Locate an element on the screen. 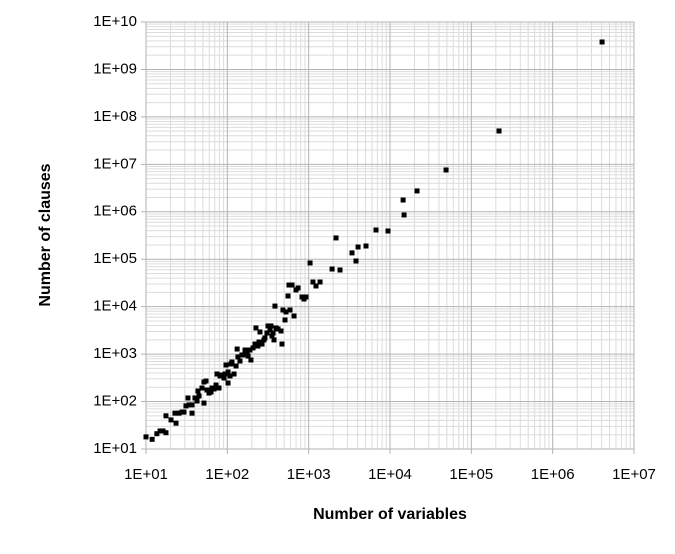  x-tick-label: 1E+03 is located at coordinates (309, 474).